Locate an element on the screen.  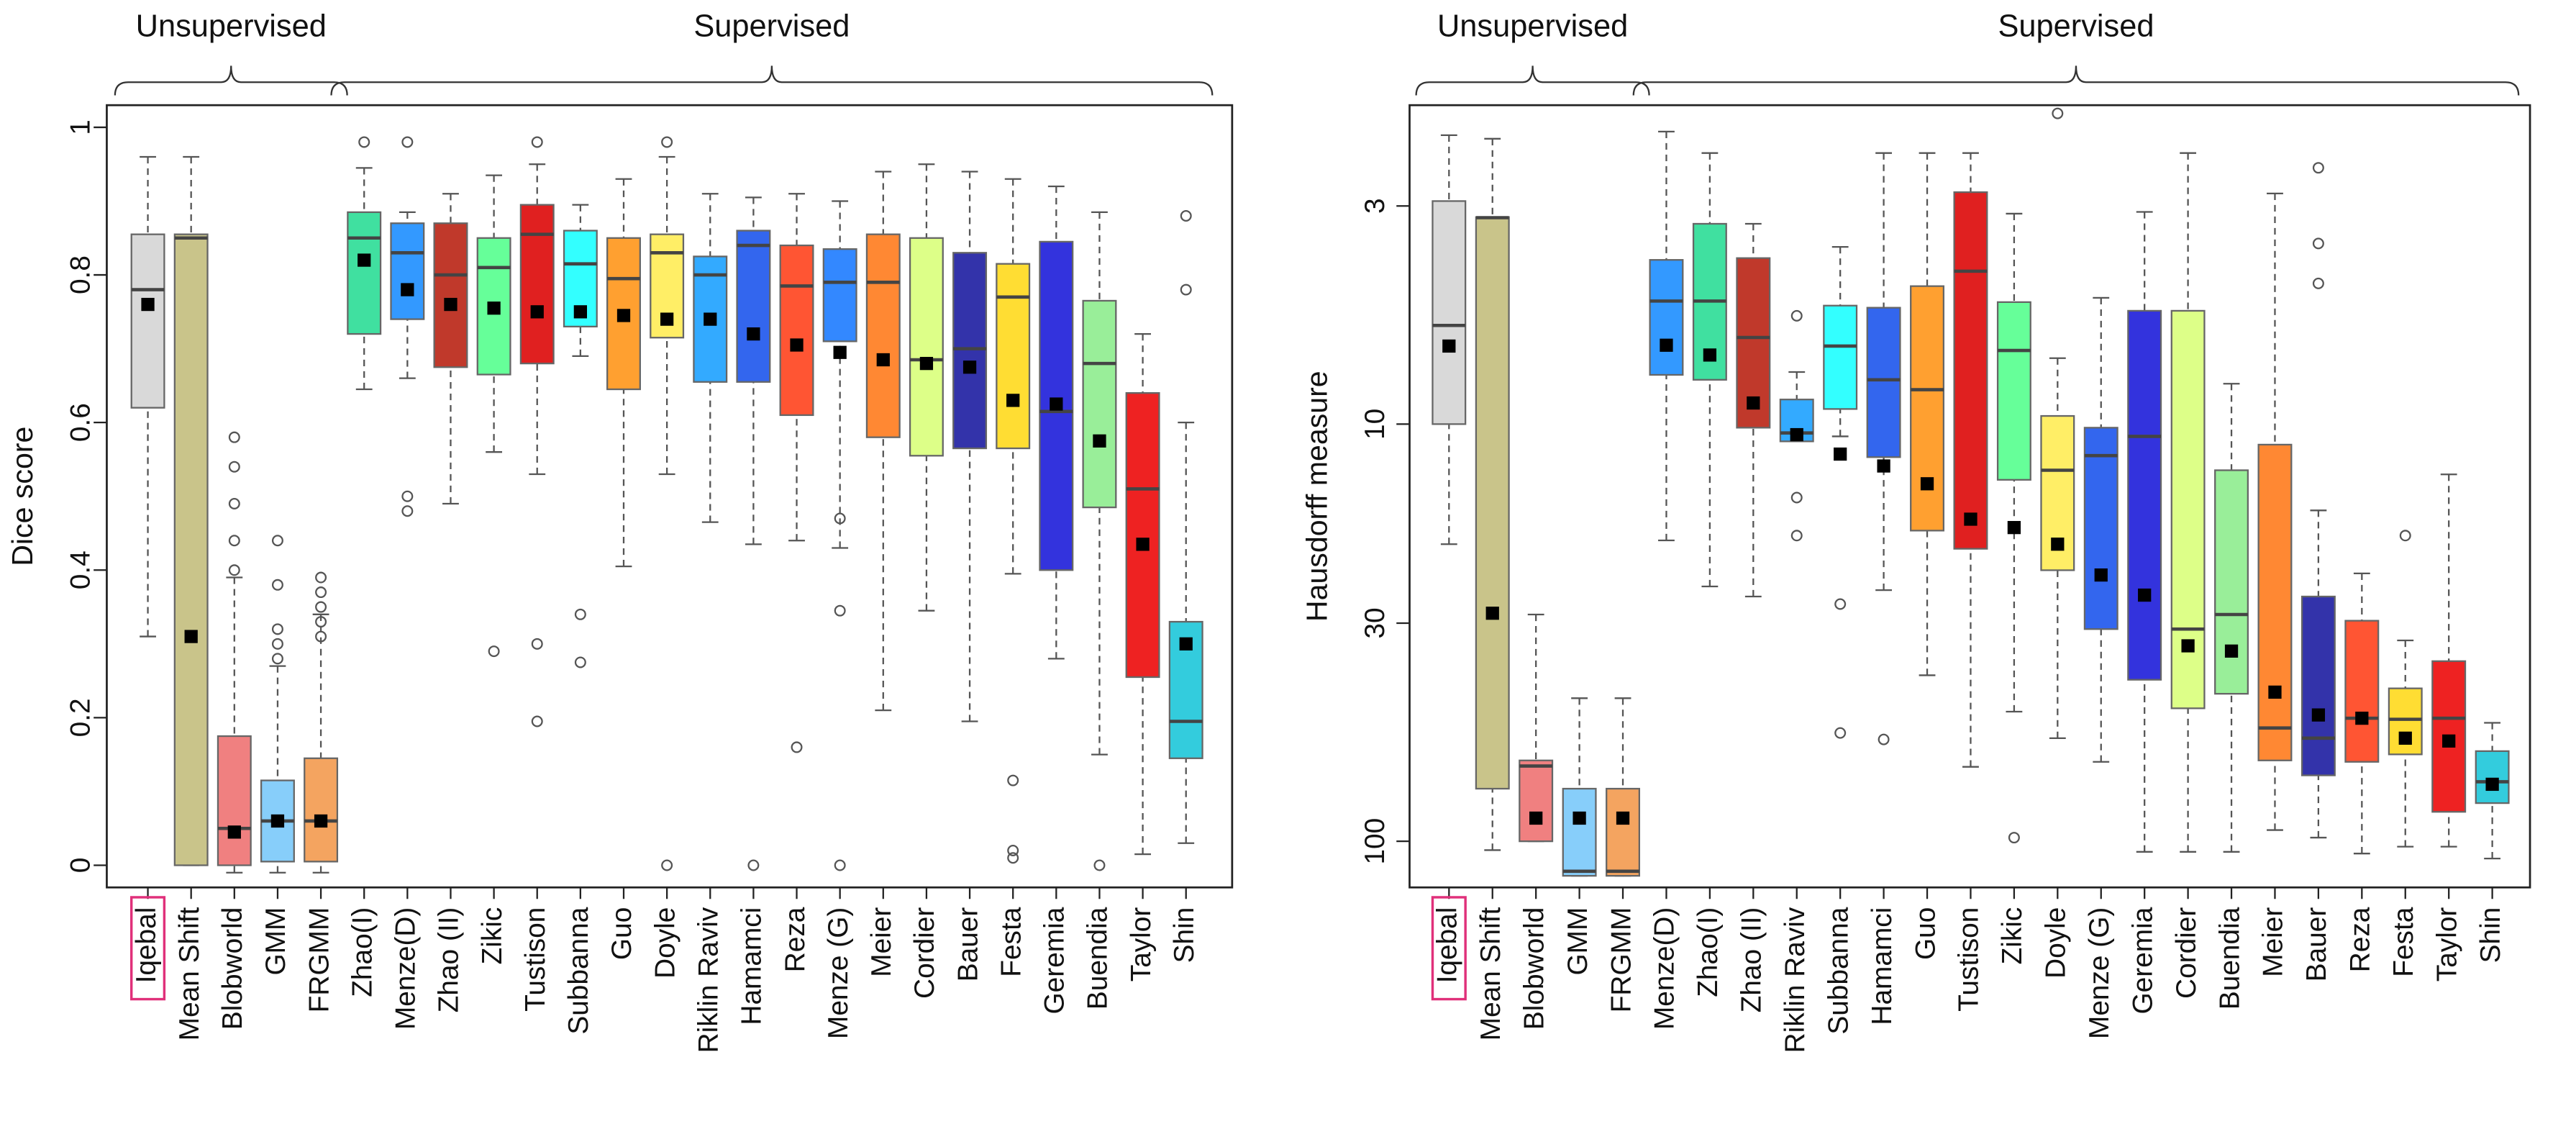
x-tick-label: Tustison is located at coordinates (535, 960).